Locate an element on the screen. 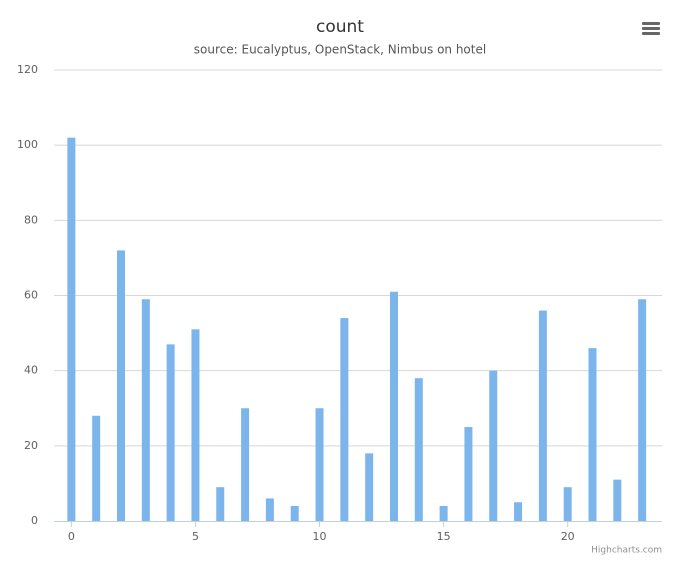  menu-button is located at coordinates (651, 28).